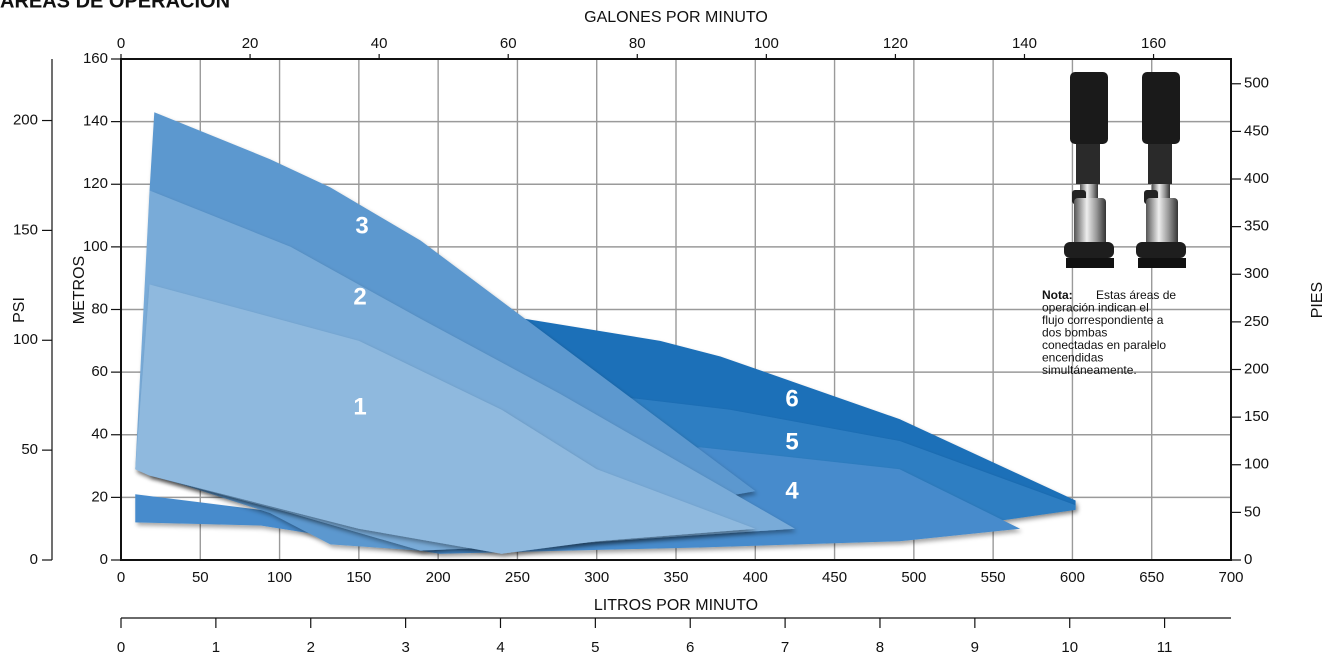 This screenshot has height=652, width=1337. I want to click on right-tick-label: 150, so click(1256, 416).